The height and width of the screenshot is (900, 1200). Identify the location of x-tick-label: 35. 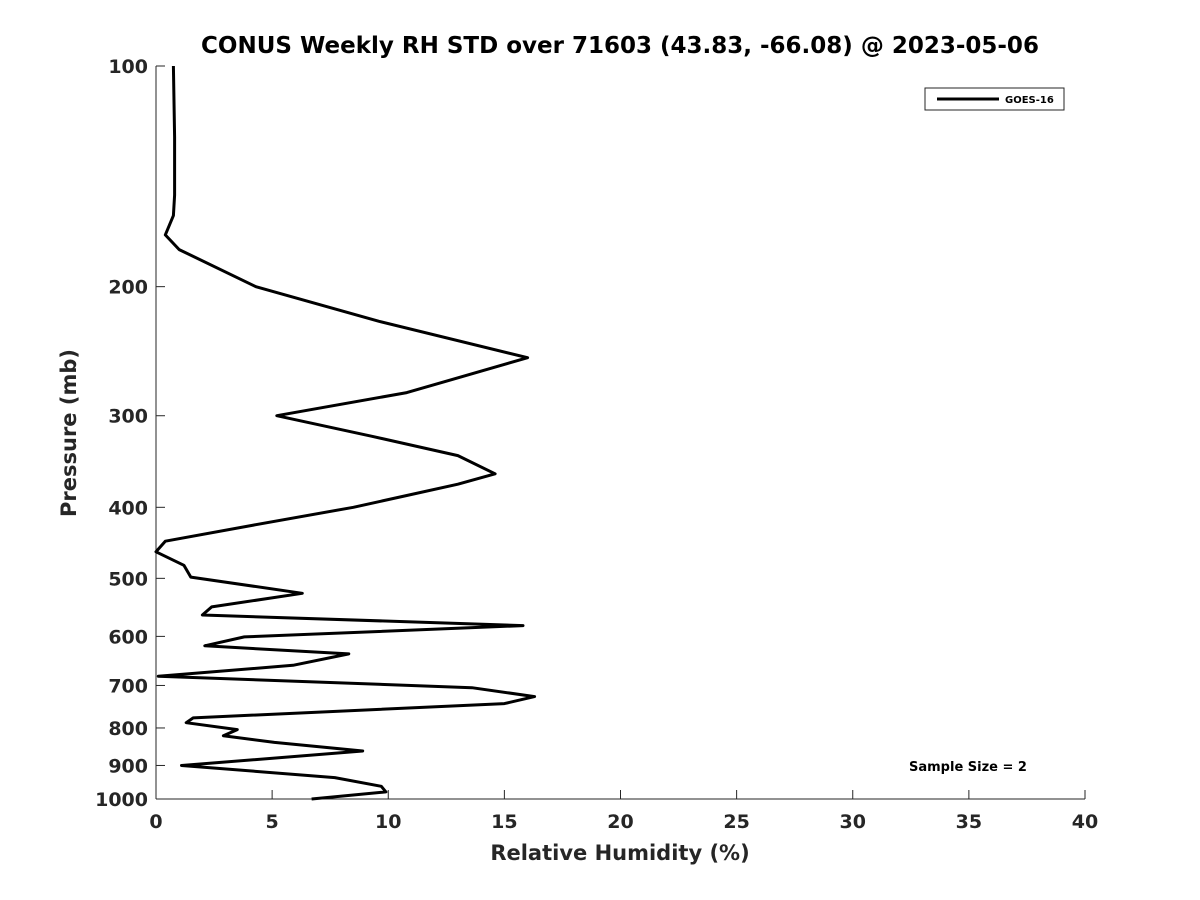
(969, 822).